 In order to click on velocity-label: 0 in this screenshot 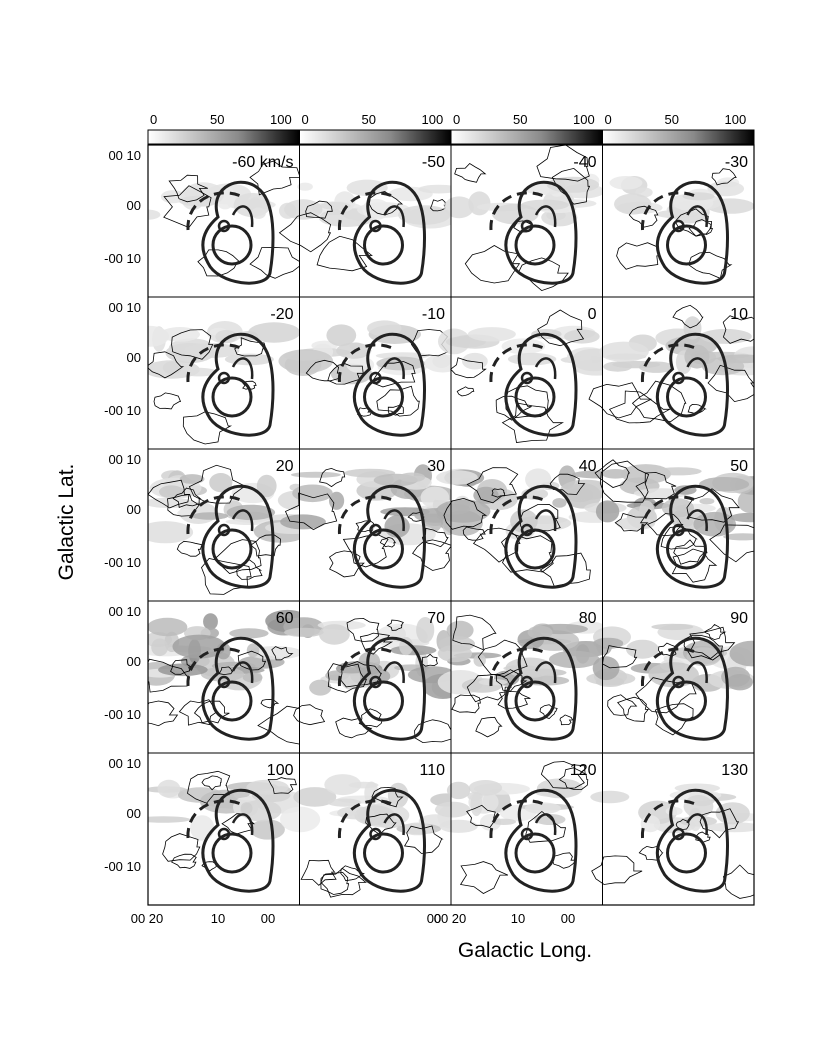, I will do `click(592, 314)`.